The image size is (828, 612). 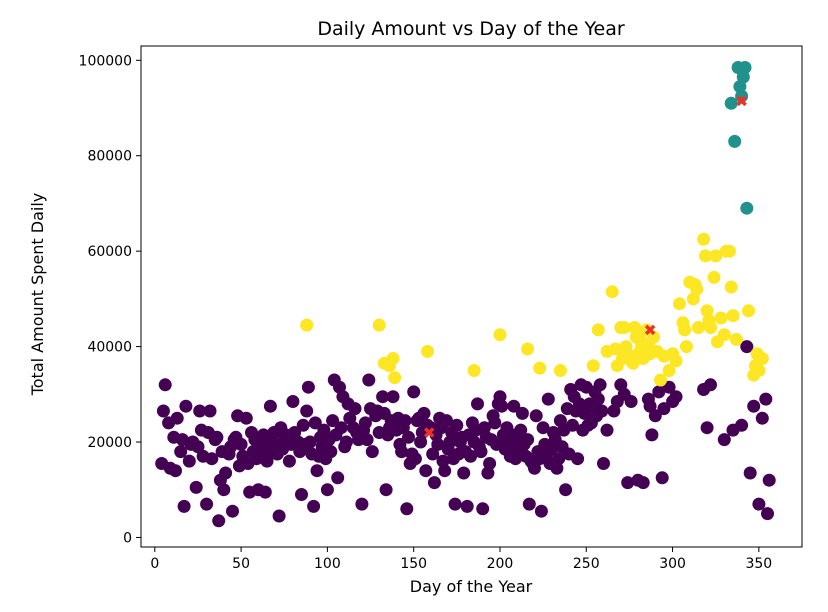 What do you see at coordinates (110, 299) in the screenshot?
I see `y-axis: 0 20000 40000 60000 80000 100000` at bounding box center [110, 299].